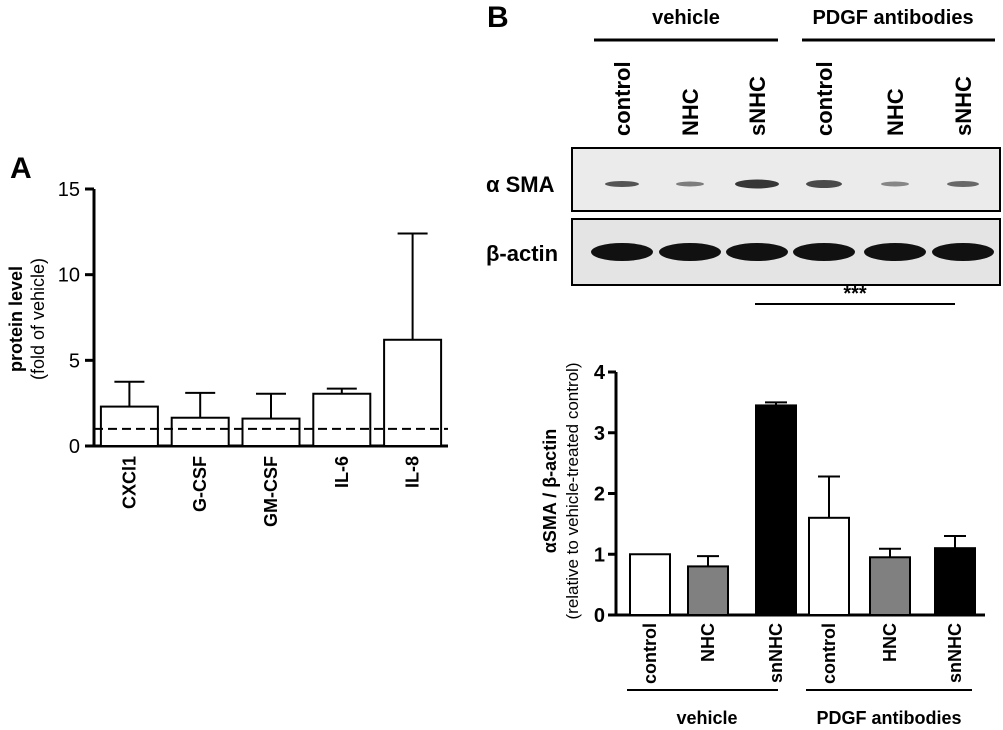  What do you see at coordinates (599, 555) in the screenshot?
I see `panel-b-y-tick-label: 1` at bounding box center [599, 555].